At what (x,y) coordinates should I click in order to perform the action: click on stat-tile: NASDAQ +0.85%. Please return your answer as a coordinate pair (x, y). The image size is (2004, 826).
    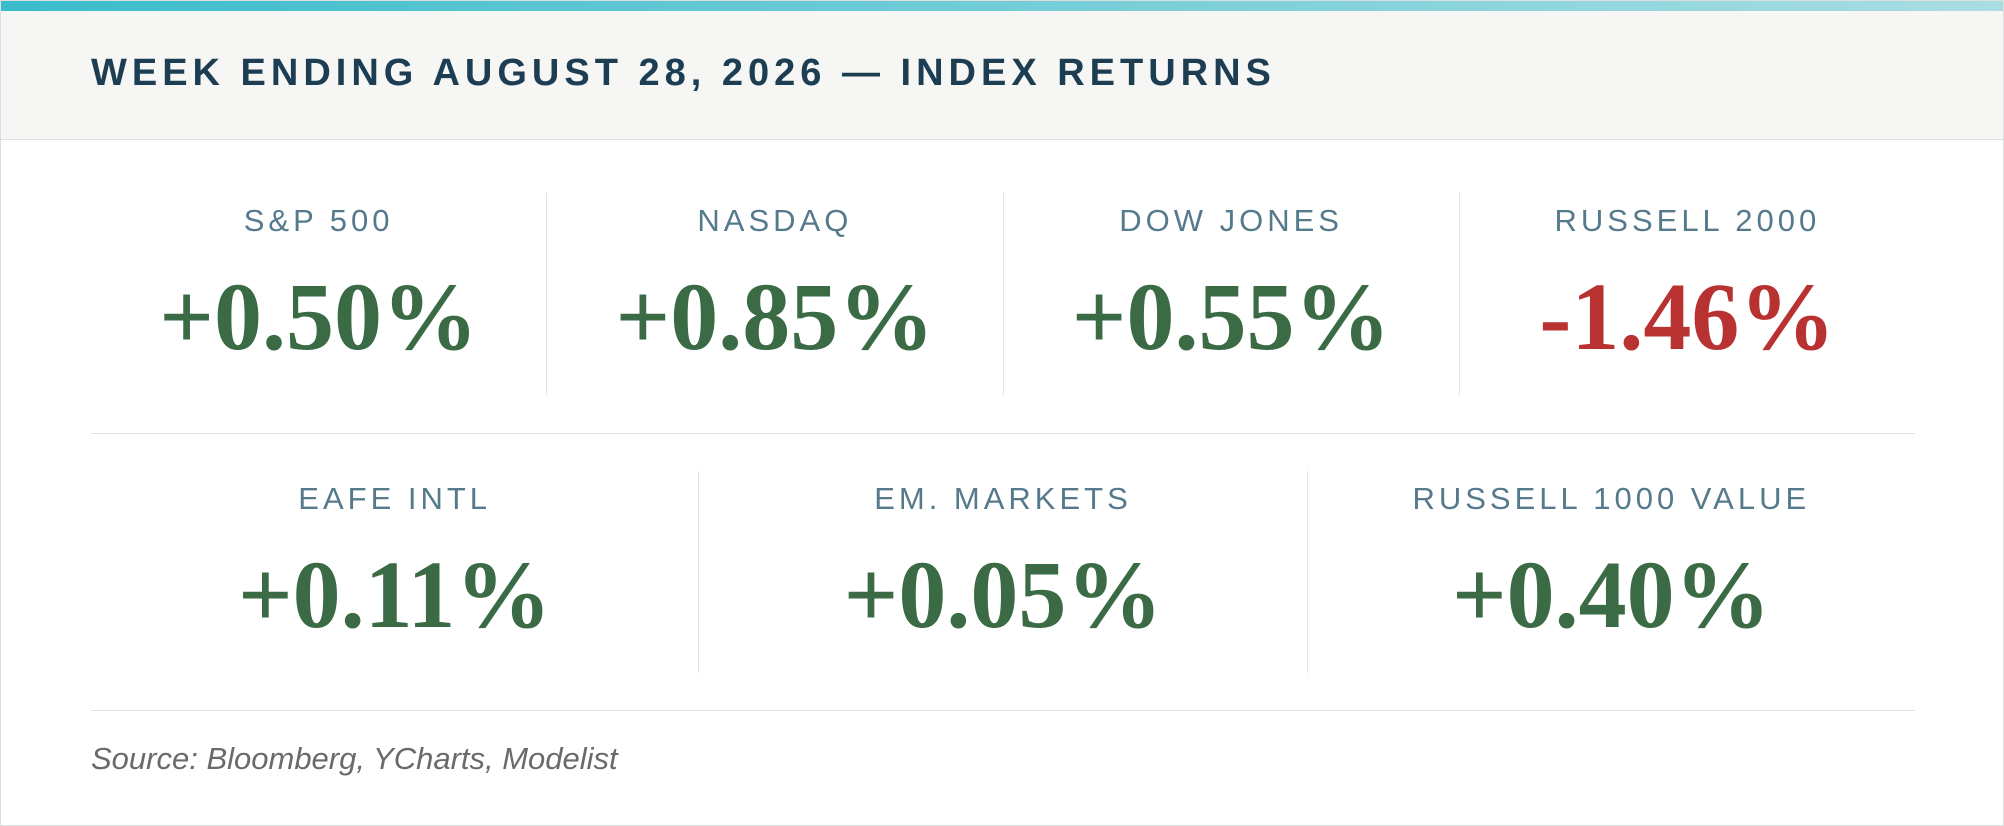
    Looking at the image, I should click on (774, 294).